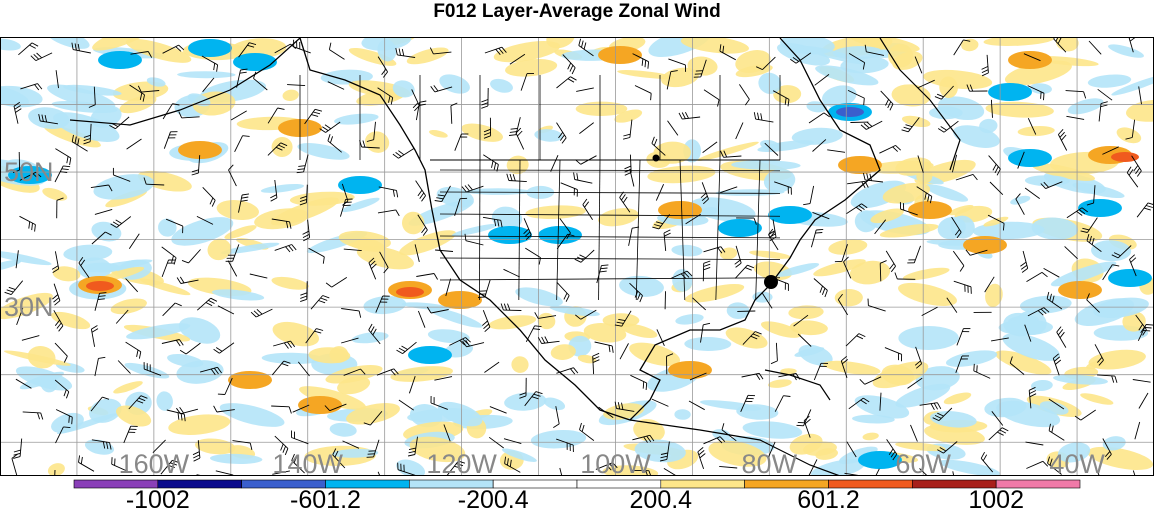 This screenshot has height=511, width=1154. Describe the element at coordinates (996, 498) in the screenshot. I see `colorbar-tick-label: 1002` at that location.